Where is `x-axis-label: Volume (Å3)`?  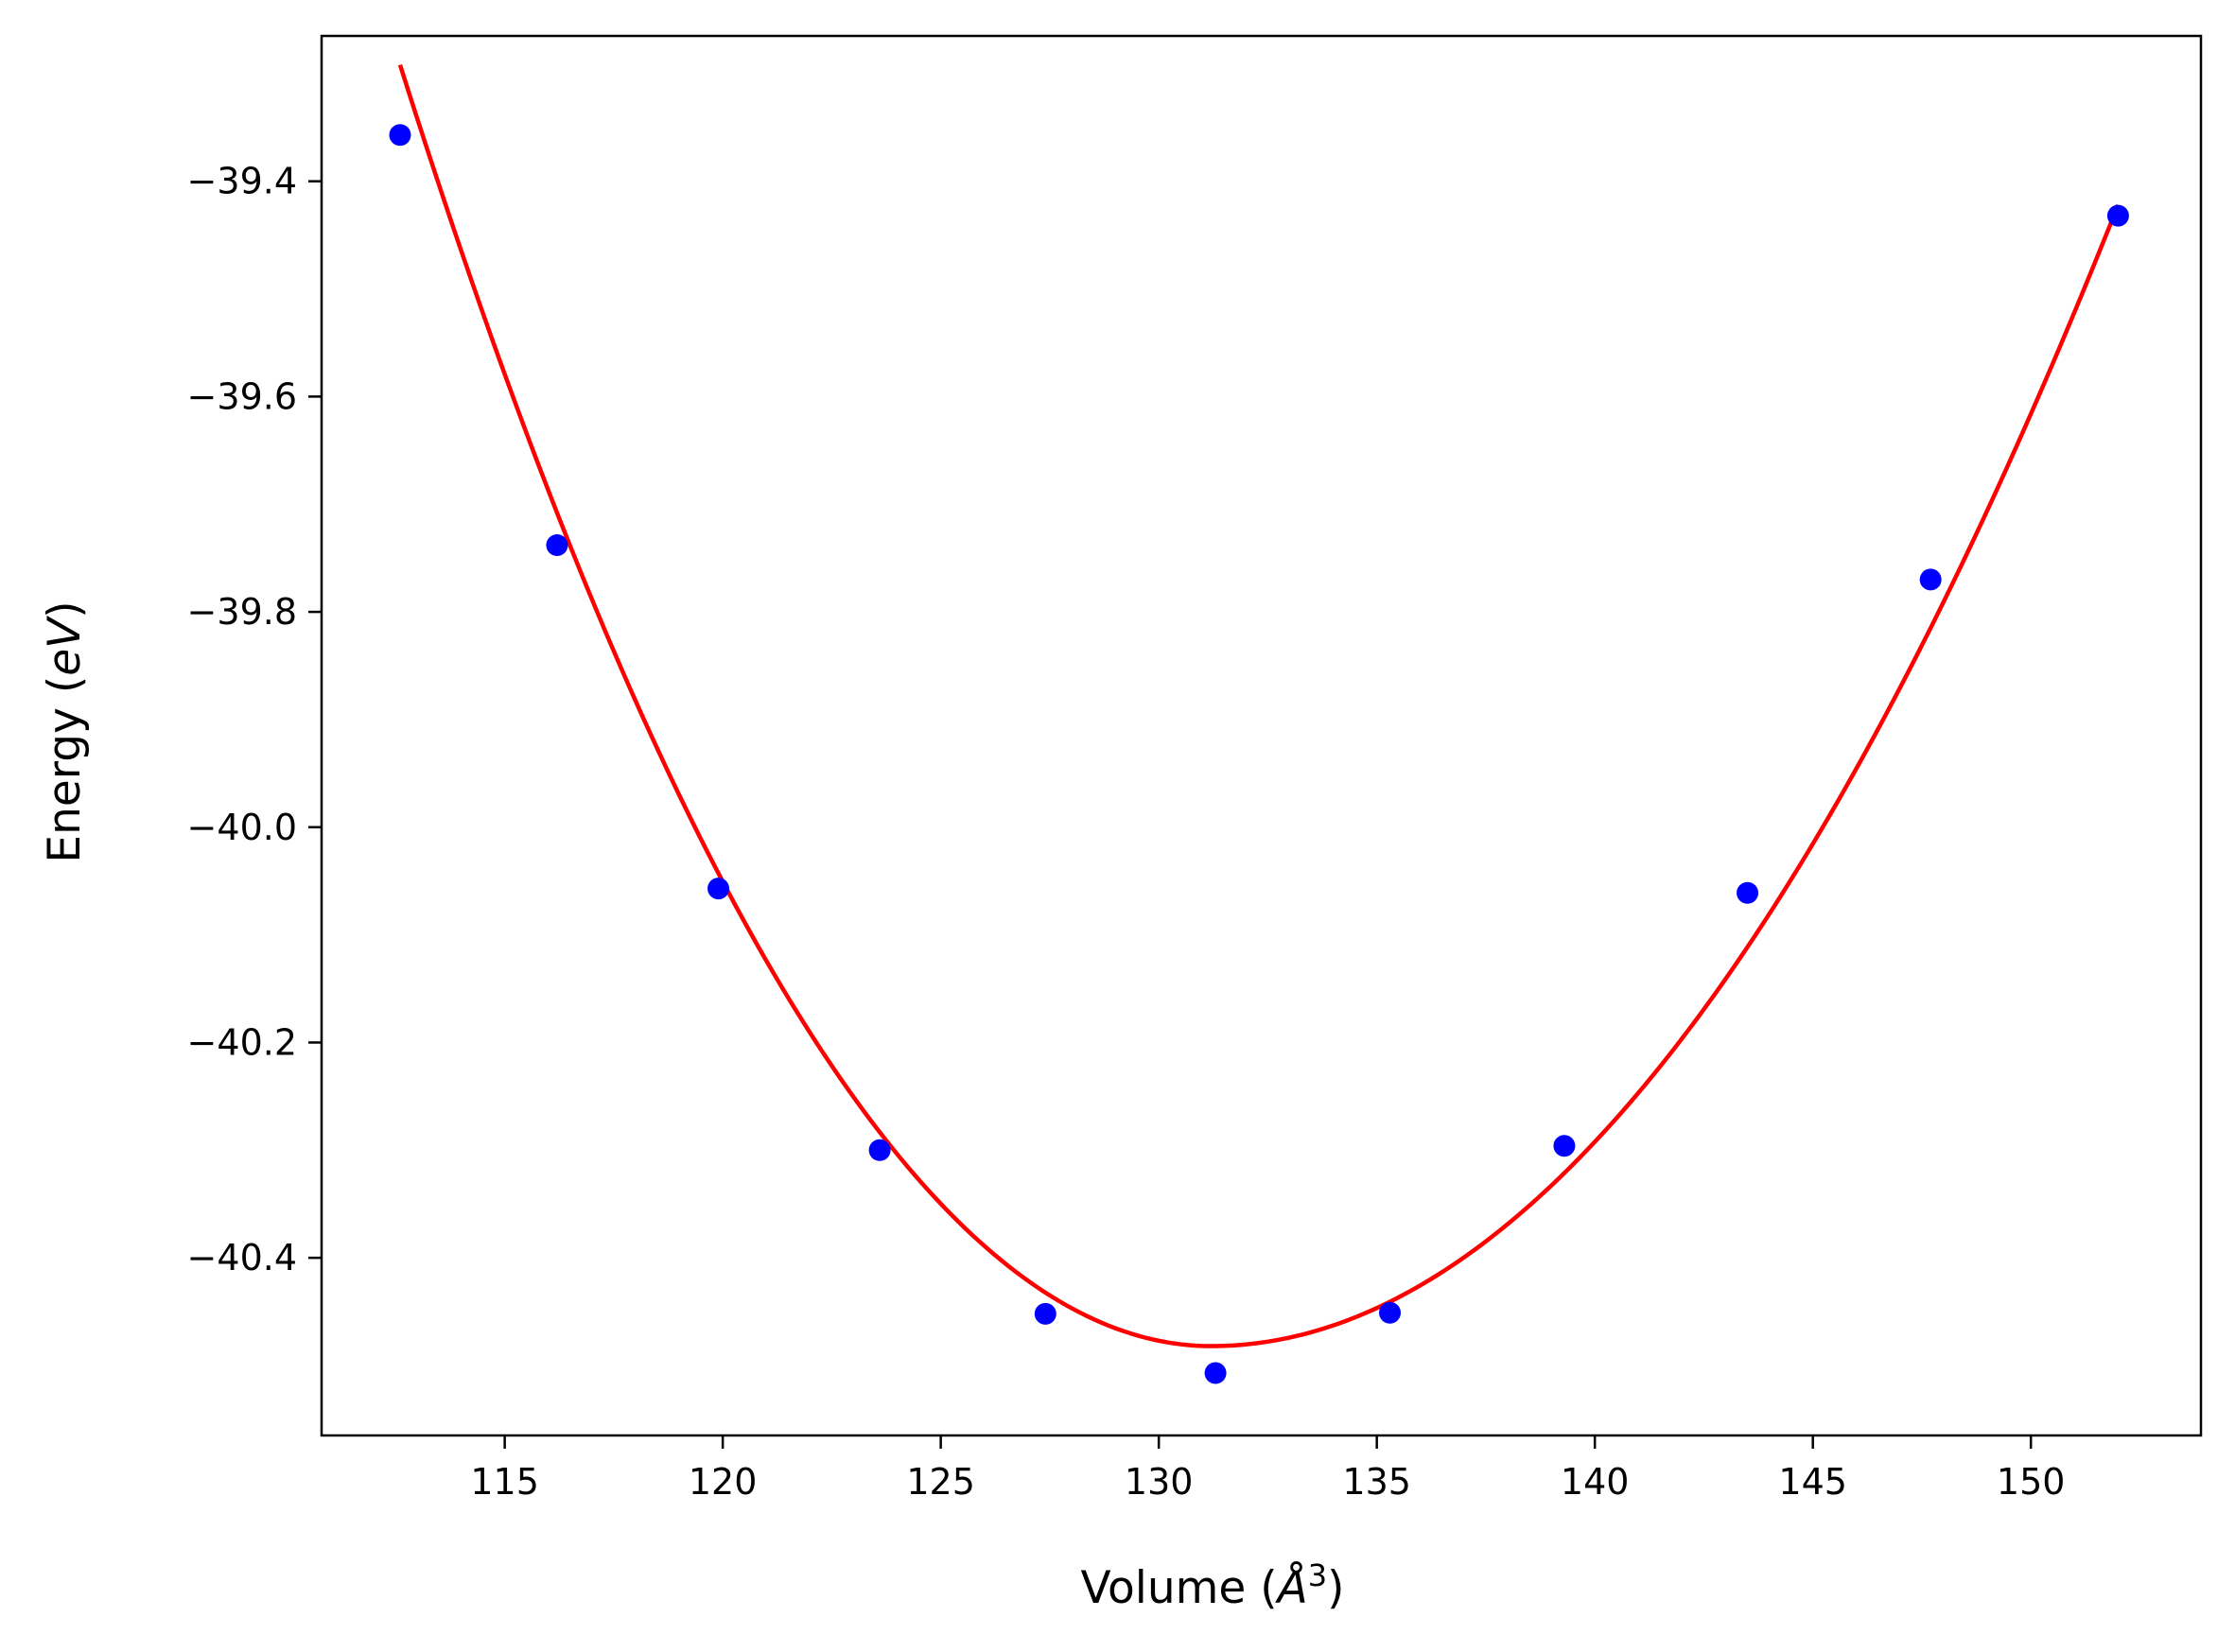
x-axis-label: Volume (Å3) is located at coordinates (1213, 1586).